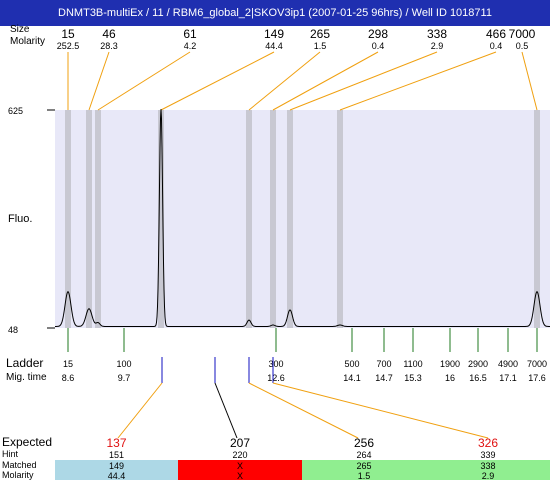 The image size is (550, 480). What do you see at coordinates (116, 466) in the screenshot?
I see `matched-value-137: 149` at bounding box center [116, 466].